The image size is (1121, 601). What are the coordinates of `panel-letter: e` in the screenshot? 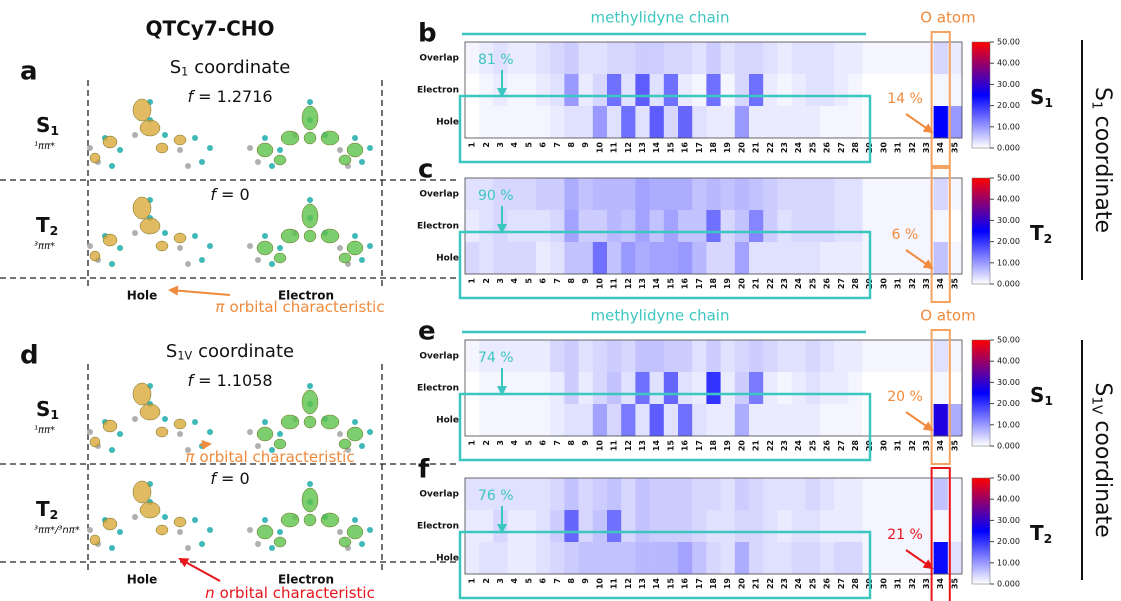 It's located at (427, 332).